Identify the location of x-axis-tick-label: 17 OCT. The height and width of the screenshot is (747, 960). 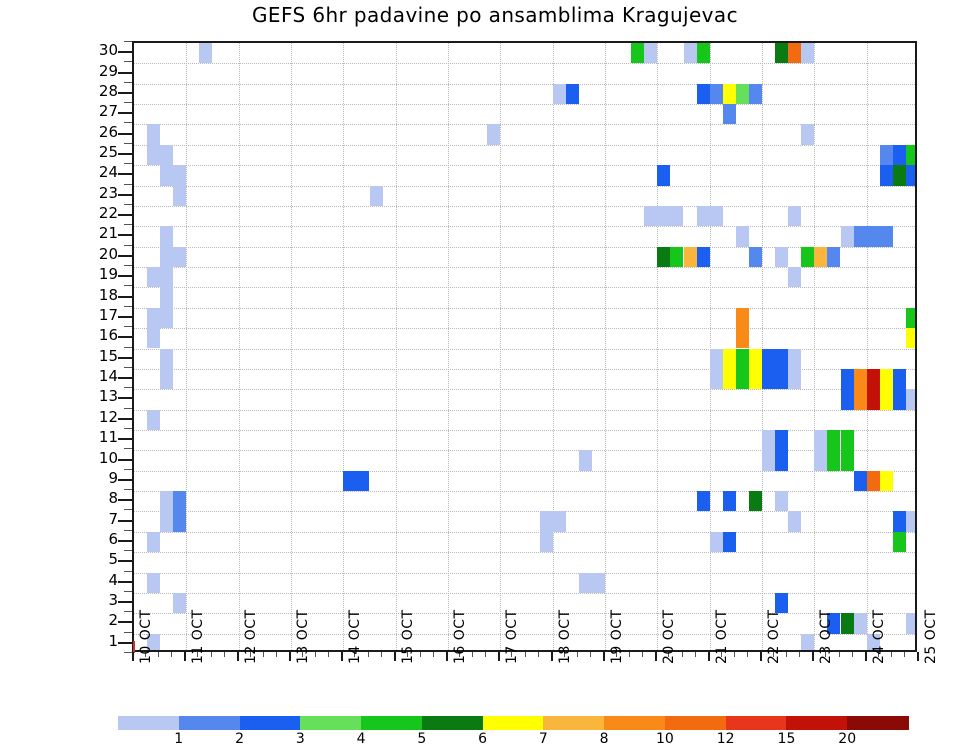
(512, 636).